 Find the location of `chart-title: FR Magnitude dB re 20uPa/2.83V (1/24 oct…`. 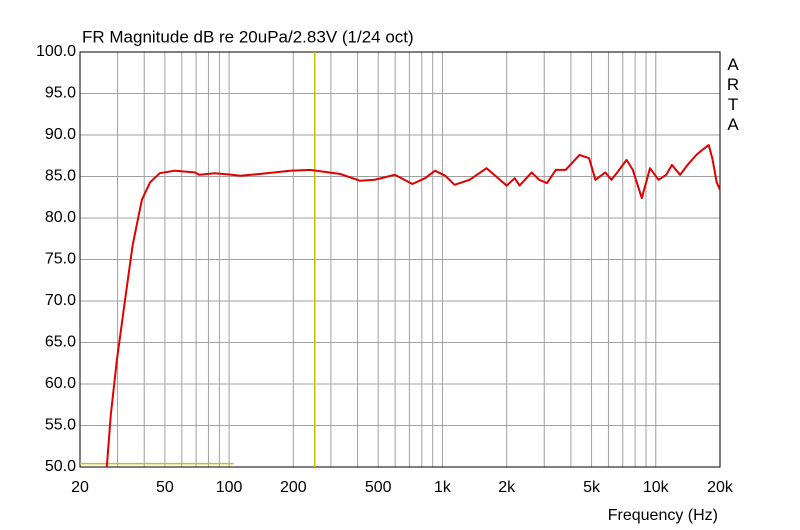

chart-title: FR Magnitude dB re 20uPa/2.83V (1/24 oct… is located at coordinates (248, 36).